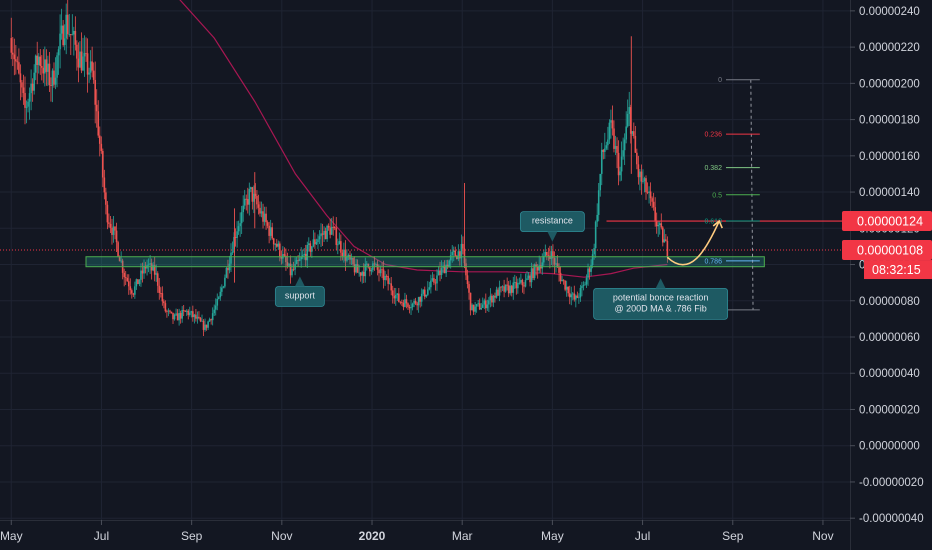 Image resolution: width=932 pixels, height=550 pixels. I want to click on callout-support: support, so click(299, 291).